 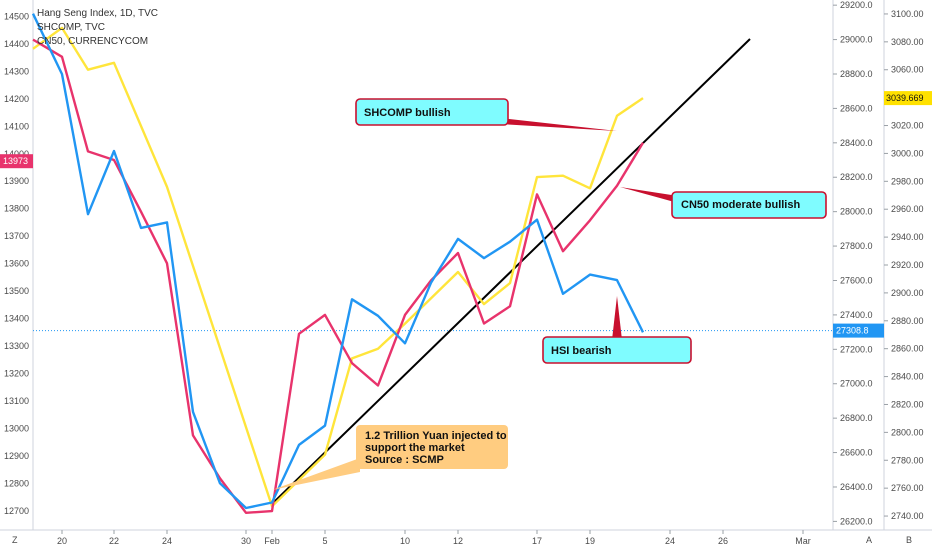 I want to click on right-axis-tick-label: 2820.00, so click(x=907, y=404).